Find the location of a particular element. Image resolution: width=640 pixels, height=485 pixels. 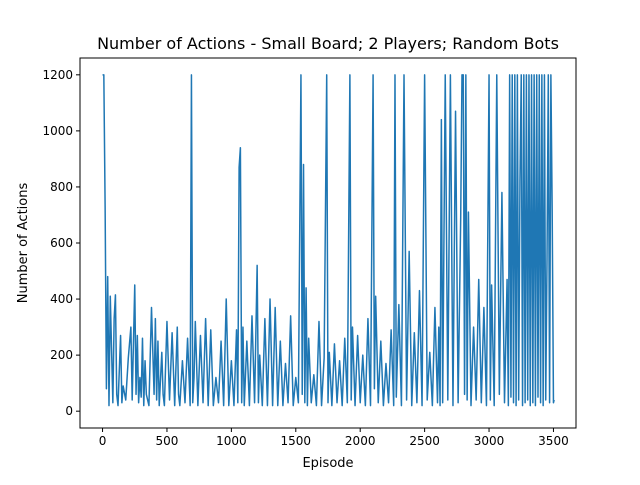

x-tick-label: 500 is located at coordinates (167, 441).